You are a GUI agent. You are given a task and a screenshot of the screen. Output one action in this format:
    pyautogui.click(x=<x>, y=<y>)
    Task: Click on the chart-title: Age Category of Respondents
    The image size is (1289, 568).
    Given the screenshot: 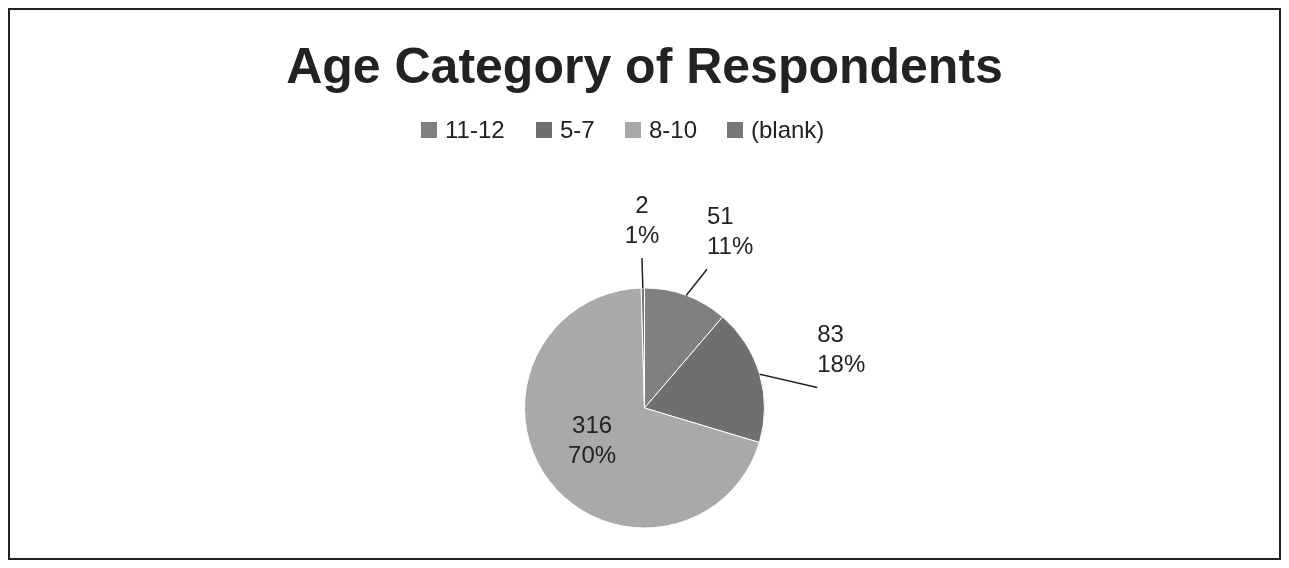 What is the action you would take?
    pyautogui.click(x=644, y=66)
    